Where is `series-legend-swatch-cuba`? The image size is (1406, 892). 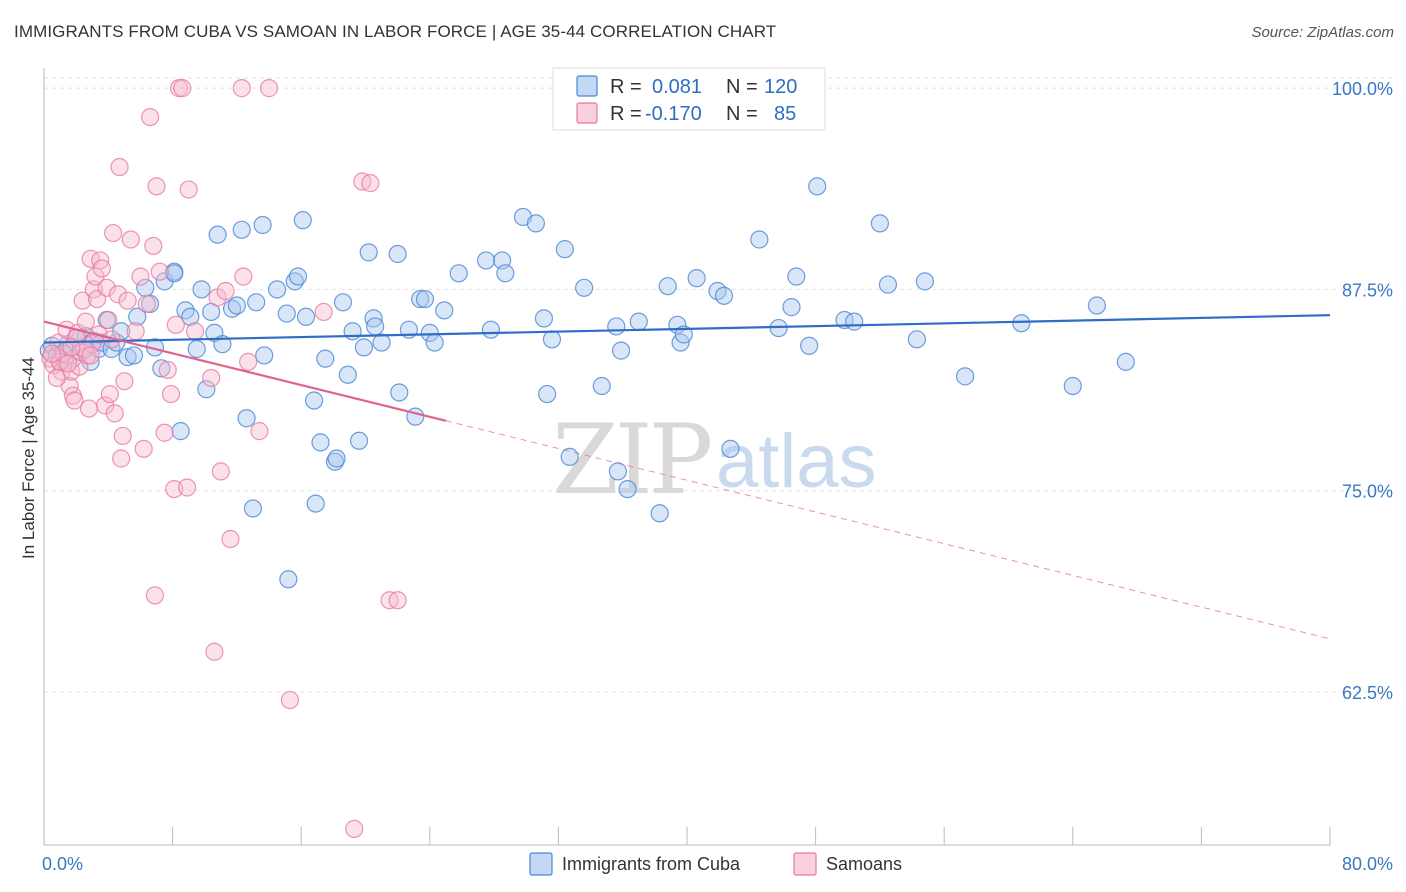 series-legend-swatch-cuba is located at coordinates (541, 864).